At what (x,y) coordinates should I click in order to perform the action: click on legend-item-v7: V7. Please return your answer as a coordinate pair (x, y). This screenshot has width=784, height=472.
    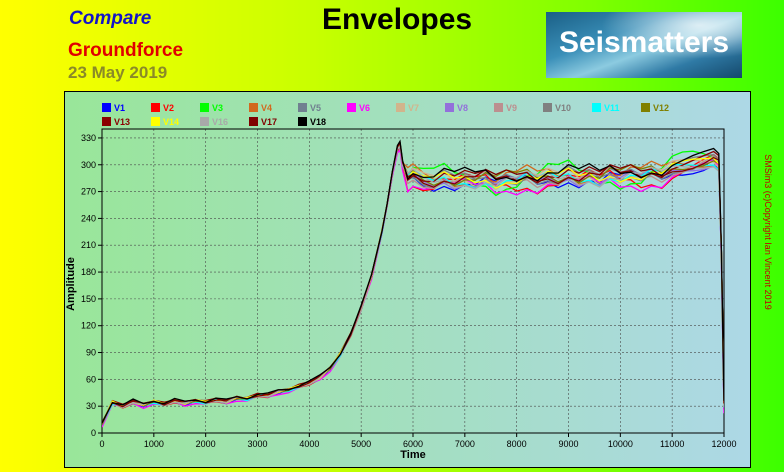
    Looking at the image, I should click on (407, 108).